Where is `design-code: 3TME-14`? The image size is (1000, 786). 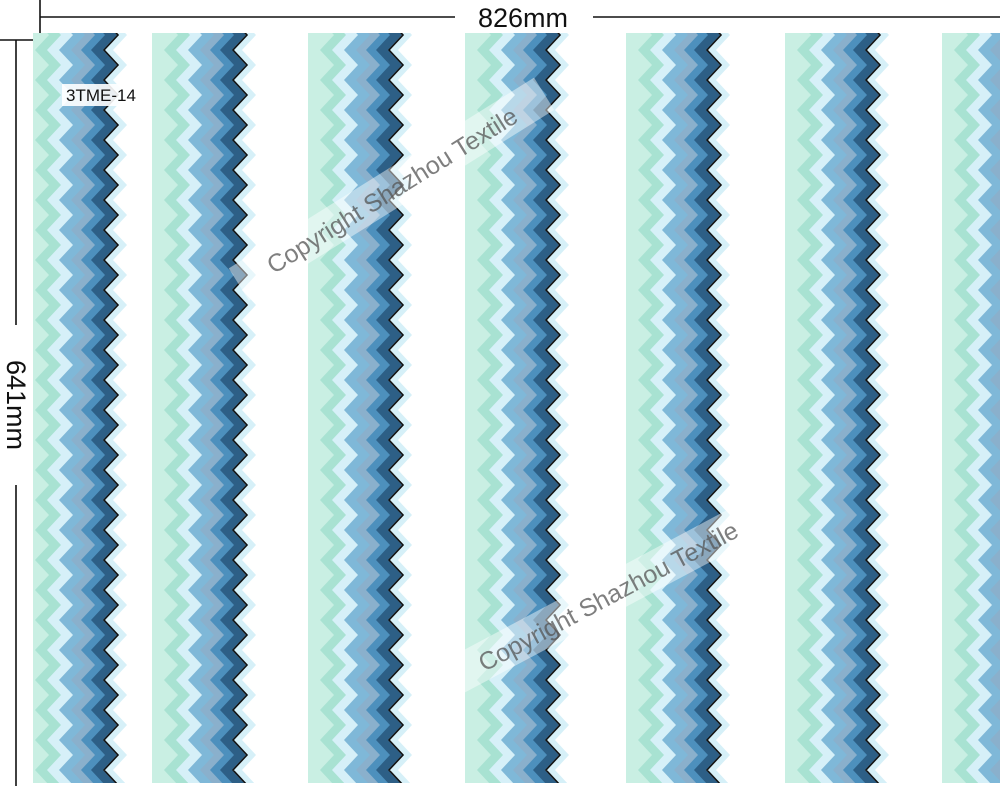
design-code: 3TME-14 is located at coordinates (101, 95).